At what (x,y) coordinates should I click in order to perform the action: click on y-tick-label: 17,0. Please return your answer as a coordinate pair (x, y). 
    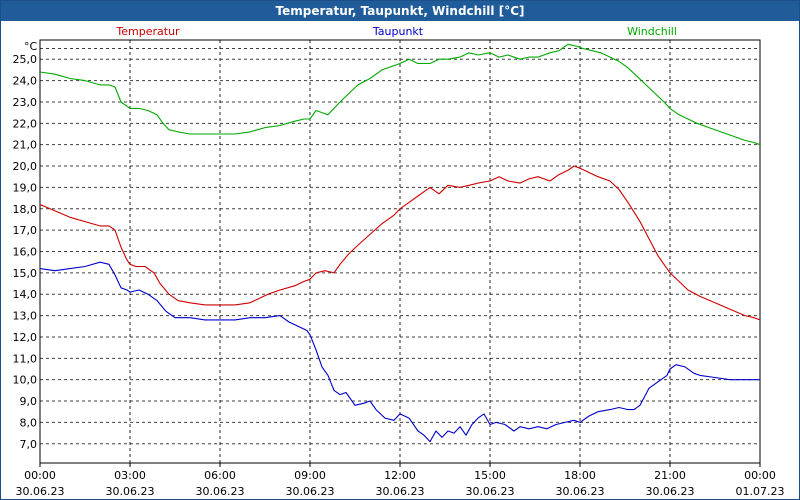
    Looking at the image, I should click on (25, 230).